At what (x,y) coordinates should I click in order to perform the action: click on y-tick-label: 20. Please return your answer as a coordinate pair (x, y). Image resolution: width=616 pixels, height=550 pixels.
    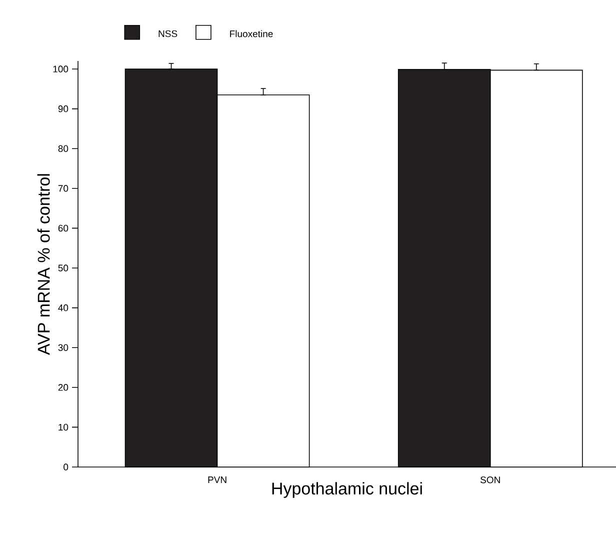
    Looking at the image, I should click on (63, 387).